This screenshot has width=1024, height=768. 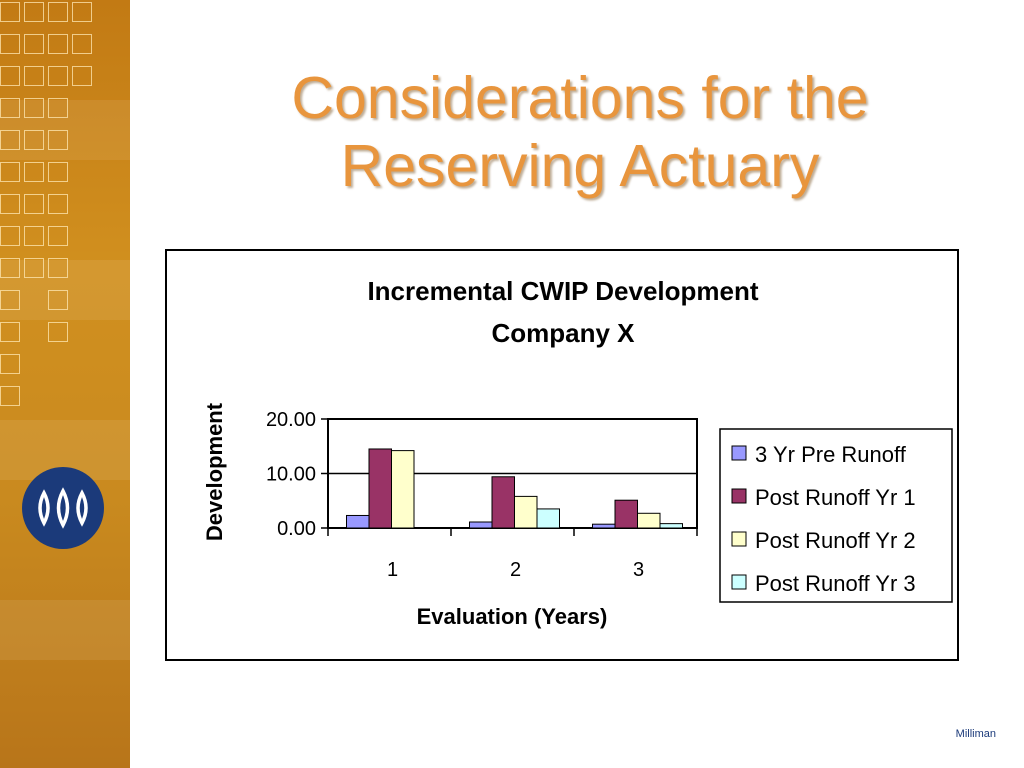 I want to click on x-tick-label: 2, so click(x=515, y=570).